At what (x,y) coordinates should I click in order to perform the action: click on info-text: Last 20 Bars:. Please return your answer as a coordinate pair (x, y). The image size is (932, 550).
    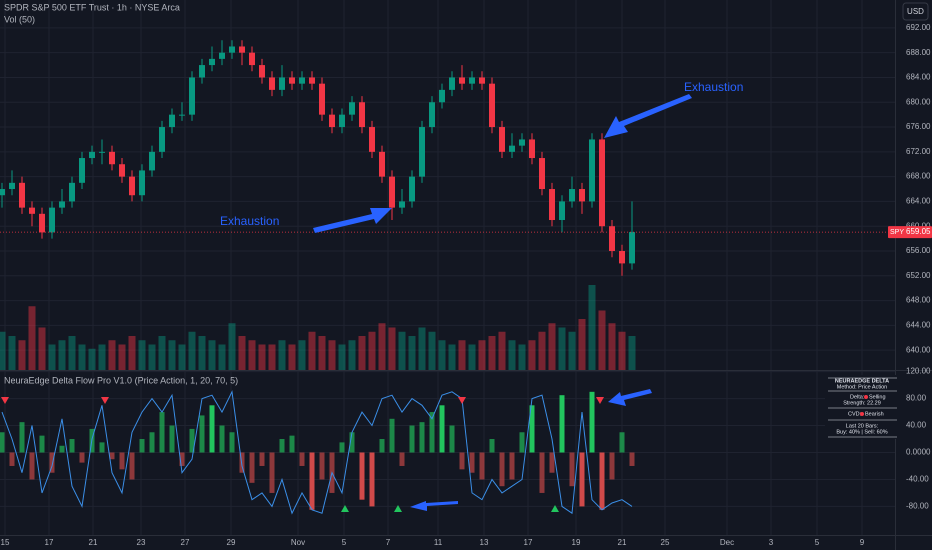
    Looking at the image, I should click on (862, 426).